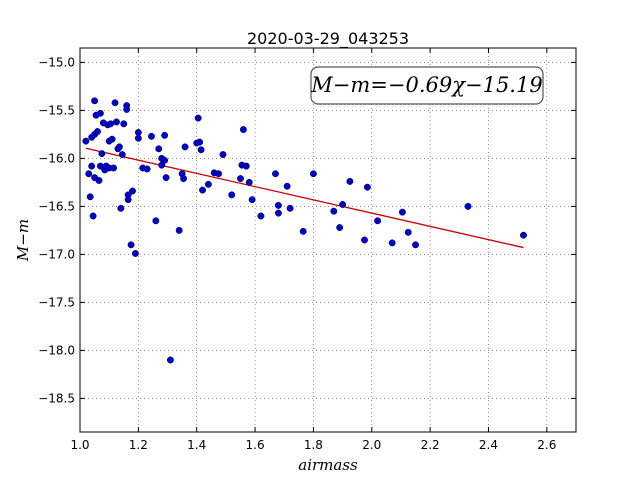 The height and width of the screenshot is (480, 640). Describe the element at coordinates (56, 398) in the screenshot. I see `y-tick-label: −18.5` at that location.